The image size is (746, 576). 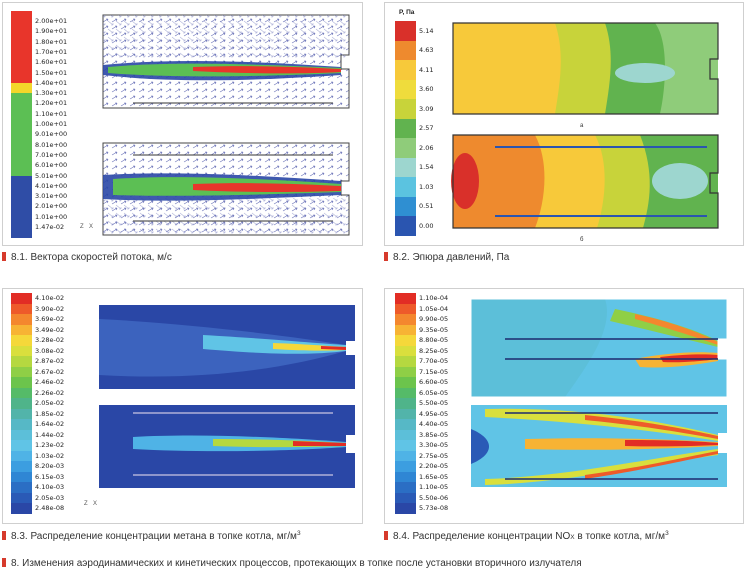 What do you see at coordinates (50, 298) in the screenshot?
I see `legend-label: 4.10e-02` at bounding box center [50, 298].